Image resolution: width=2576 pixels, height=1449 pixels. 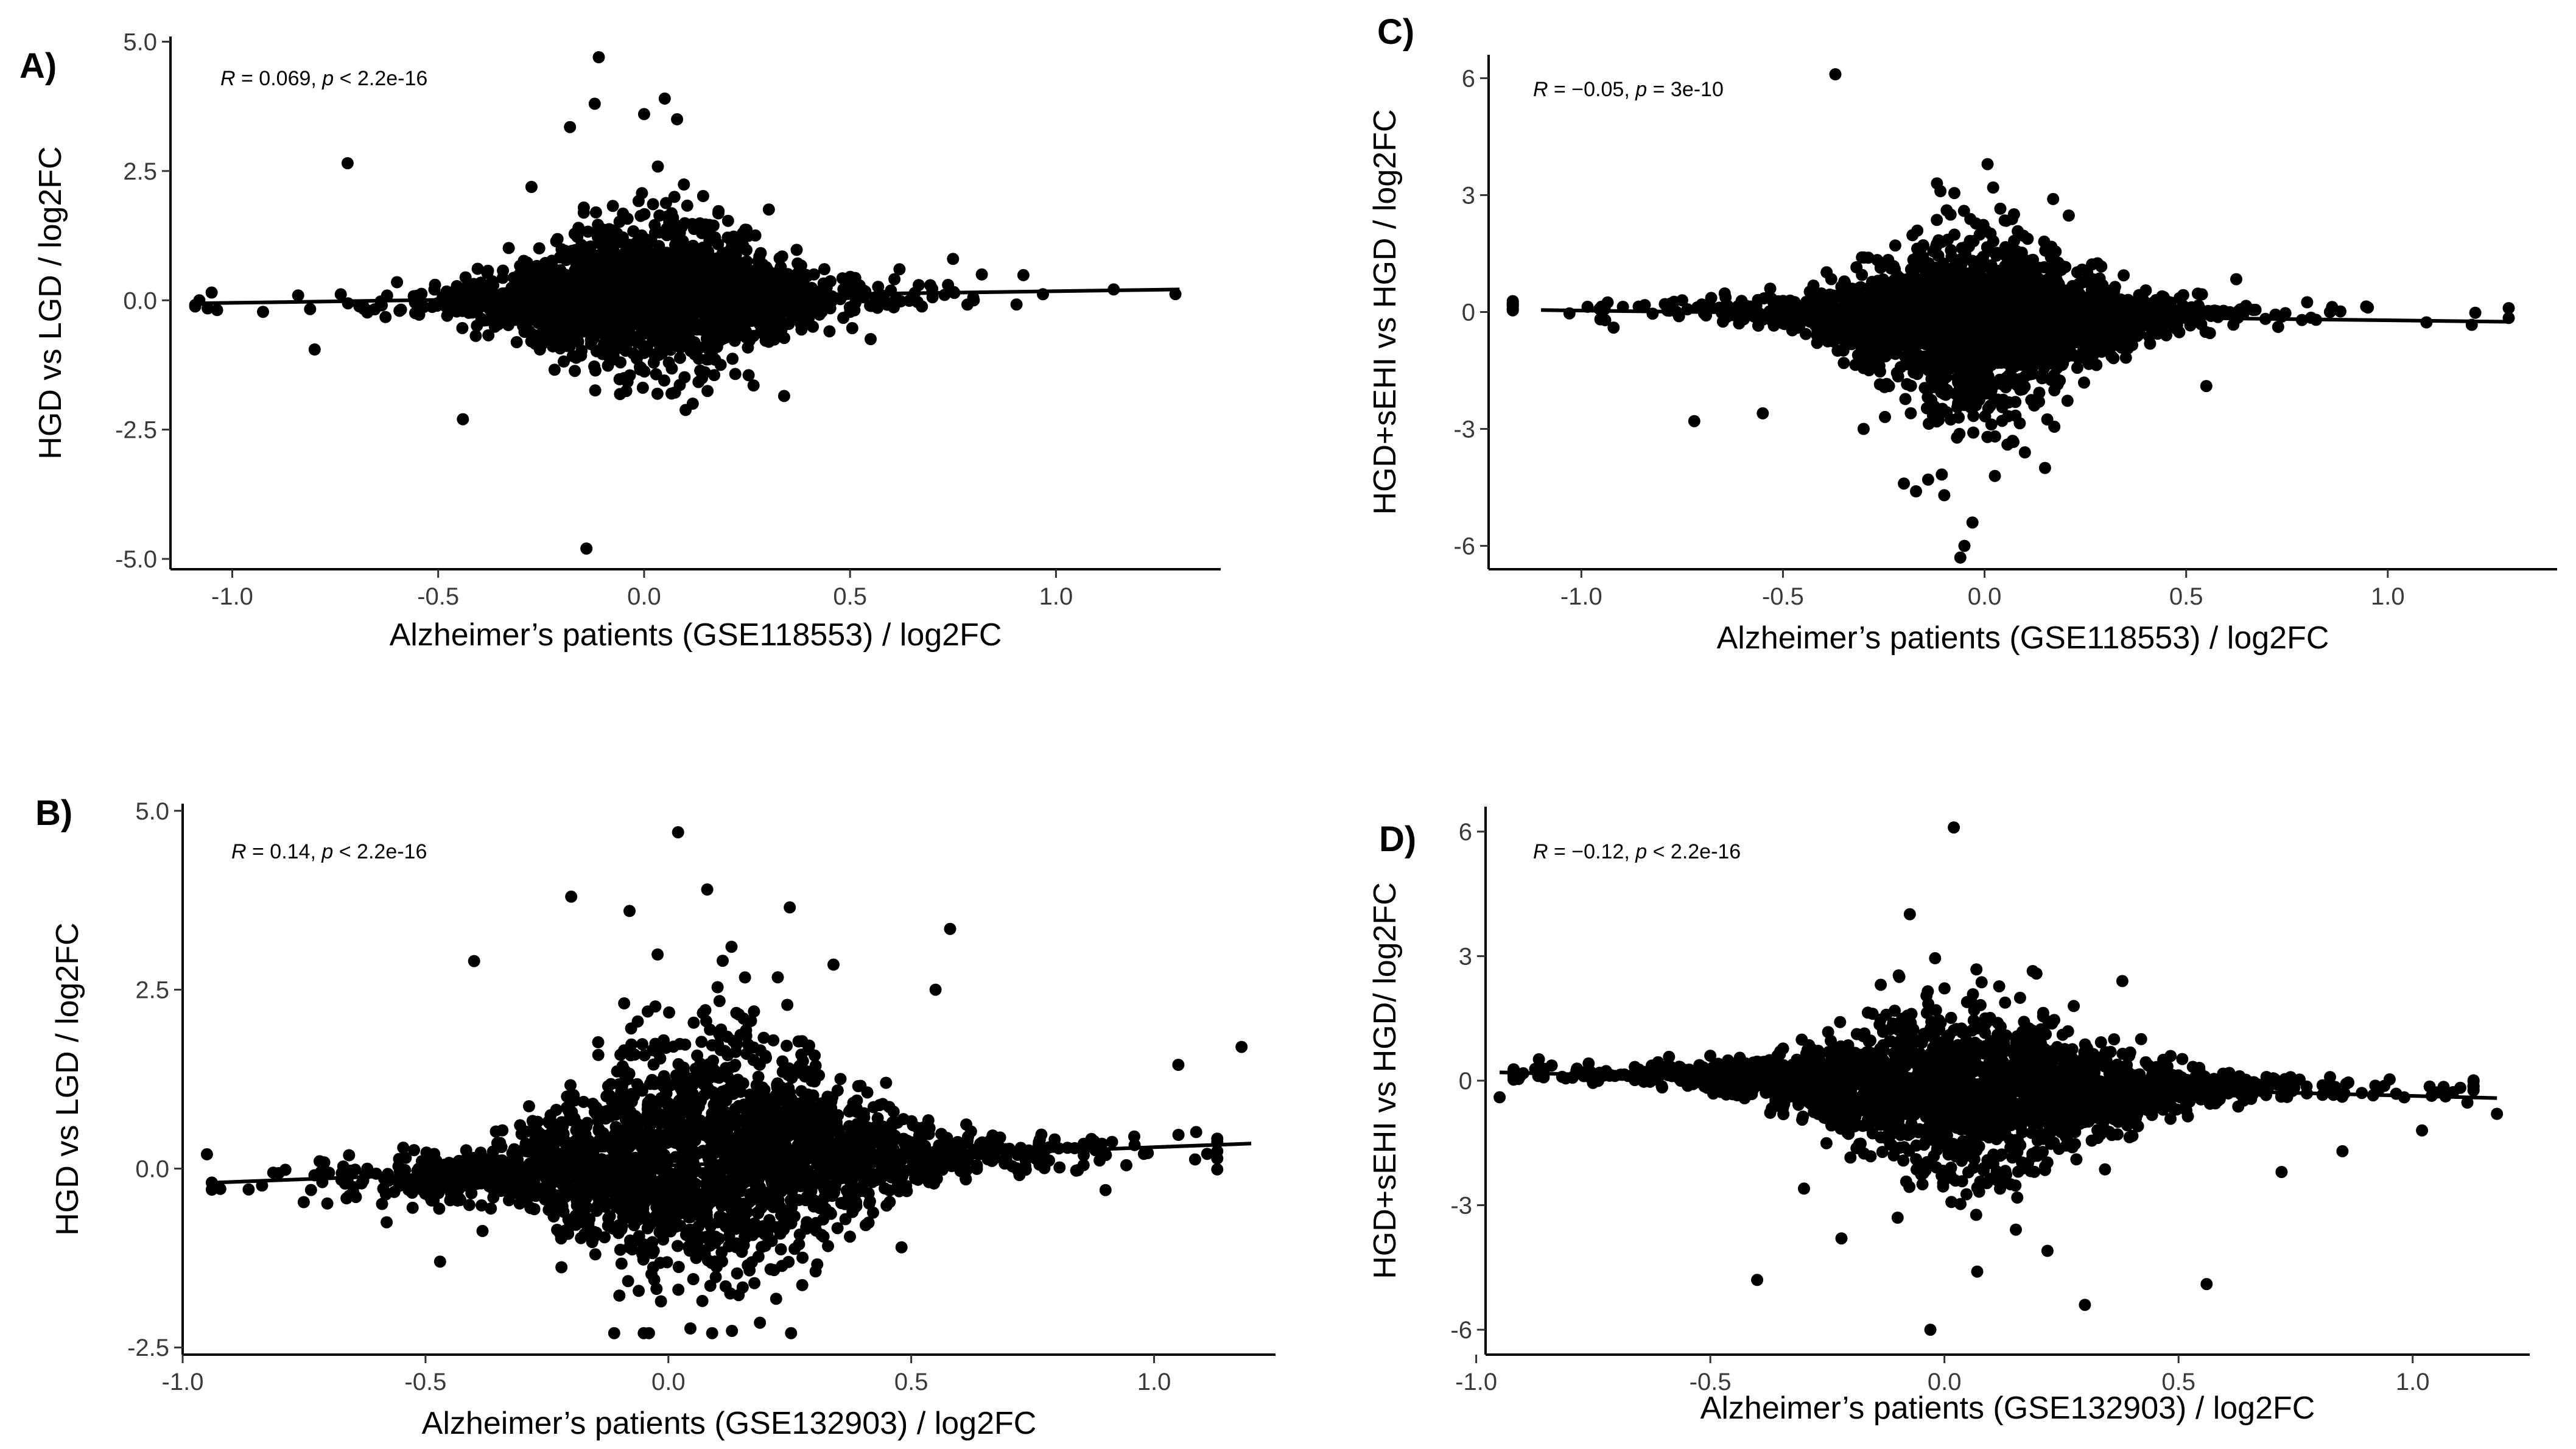 What do you see at coordinates (38, 66) in the screenshot?
I see `panel-letter: A)` at bounding box center [38, 66].